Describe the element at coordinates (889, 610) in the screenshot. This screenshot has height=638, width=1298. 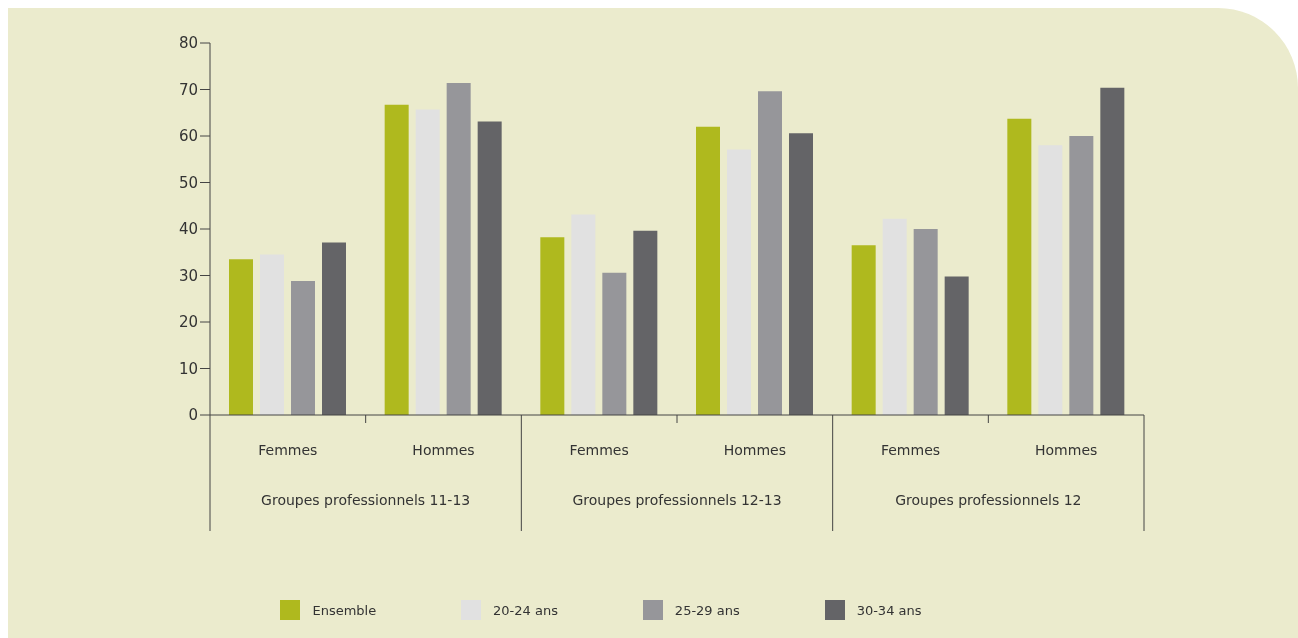
I see `legend-label: 30-34 ans` at that location.